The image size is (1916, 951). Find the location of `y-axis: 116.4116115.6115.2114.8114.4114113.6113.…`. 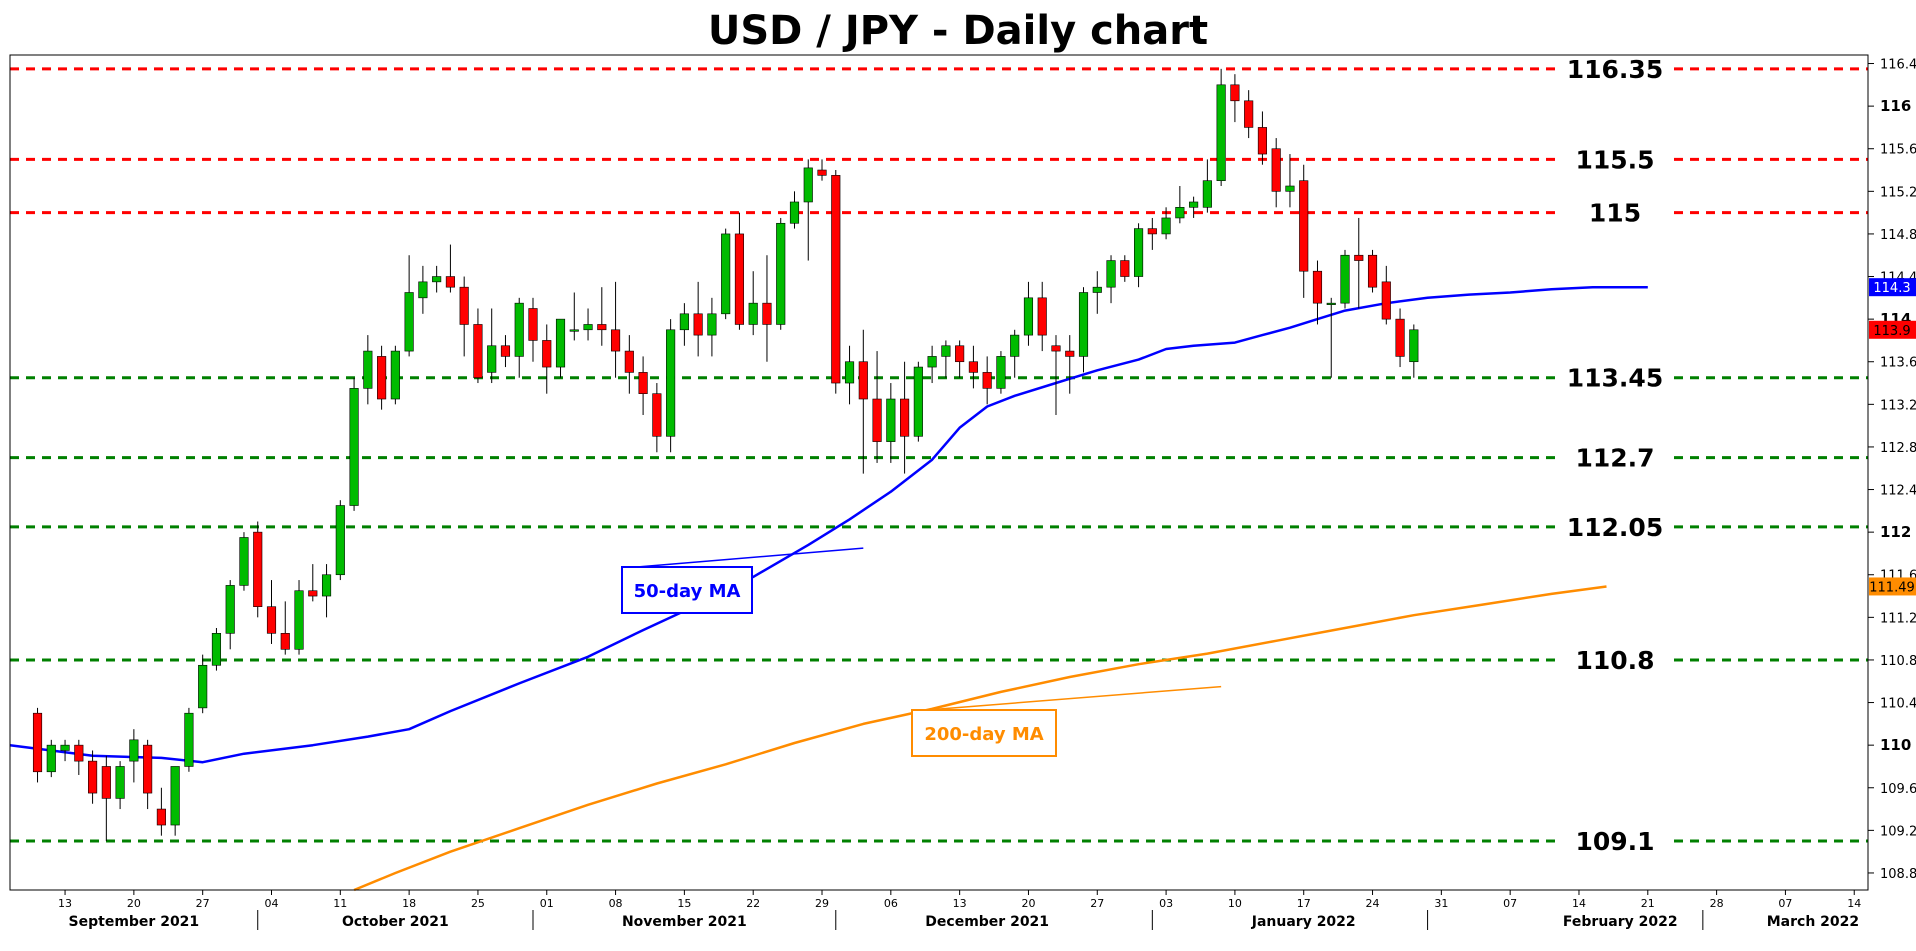

y-axis: 116.4116115.6115.2114.8114.4114113.6113.… is located at coordinates (1892, 470).